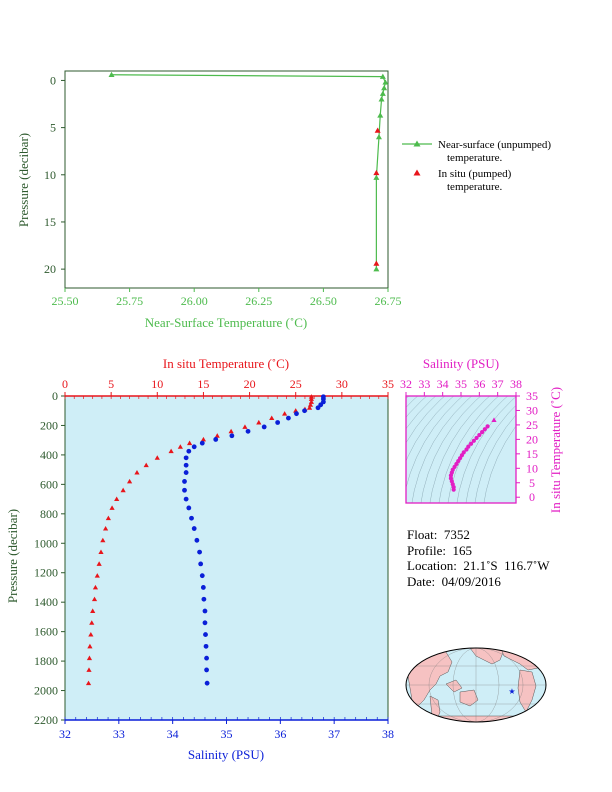 The width and height of the screenshot is (612, 792). Describe the element at coordinates (388, 384) in the screenshot. I see `temperature-tick-label: 35` at that location.